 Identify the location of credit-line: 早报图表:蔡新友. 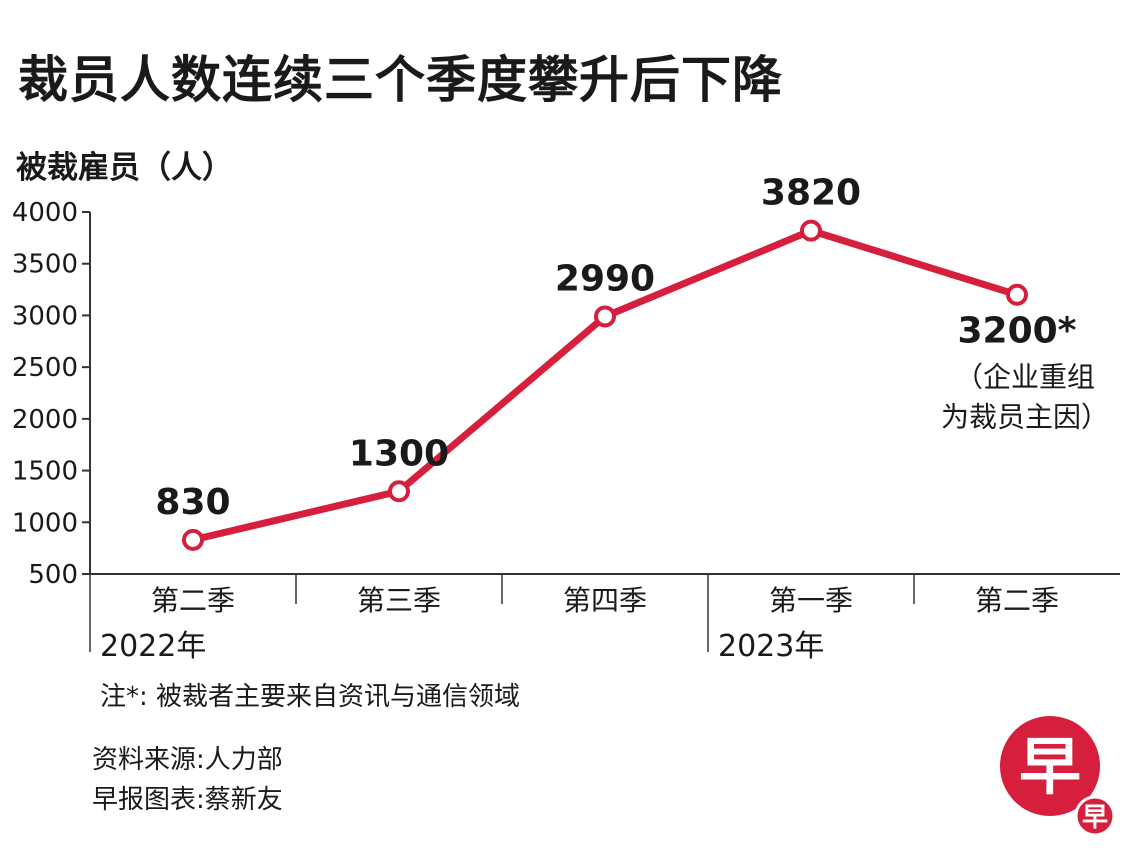
(187, 800).